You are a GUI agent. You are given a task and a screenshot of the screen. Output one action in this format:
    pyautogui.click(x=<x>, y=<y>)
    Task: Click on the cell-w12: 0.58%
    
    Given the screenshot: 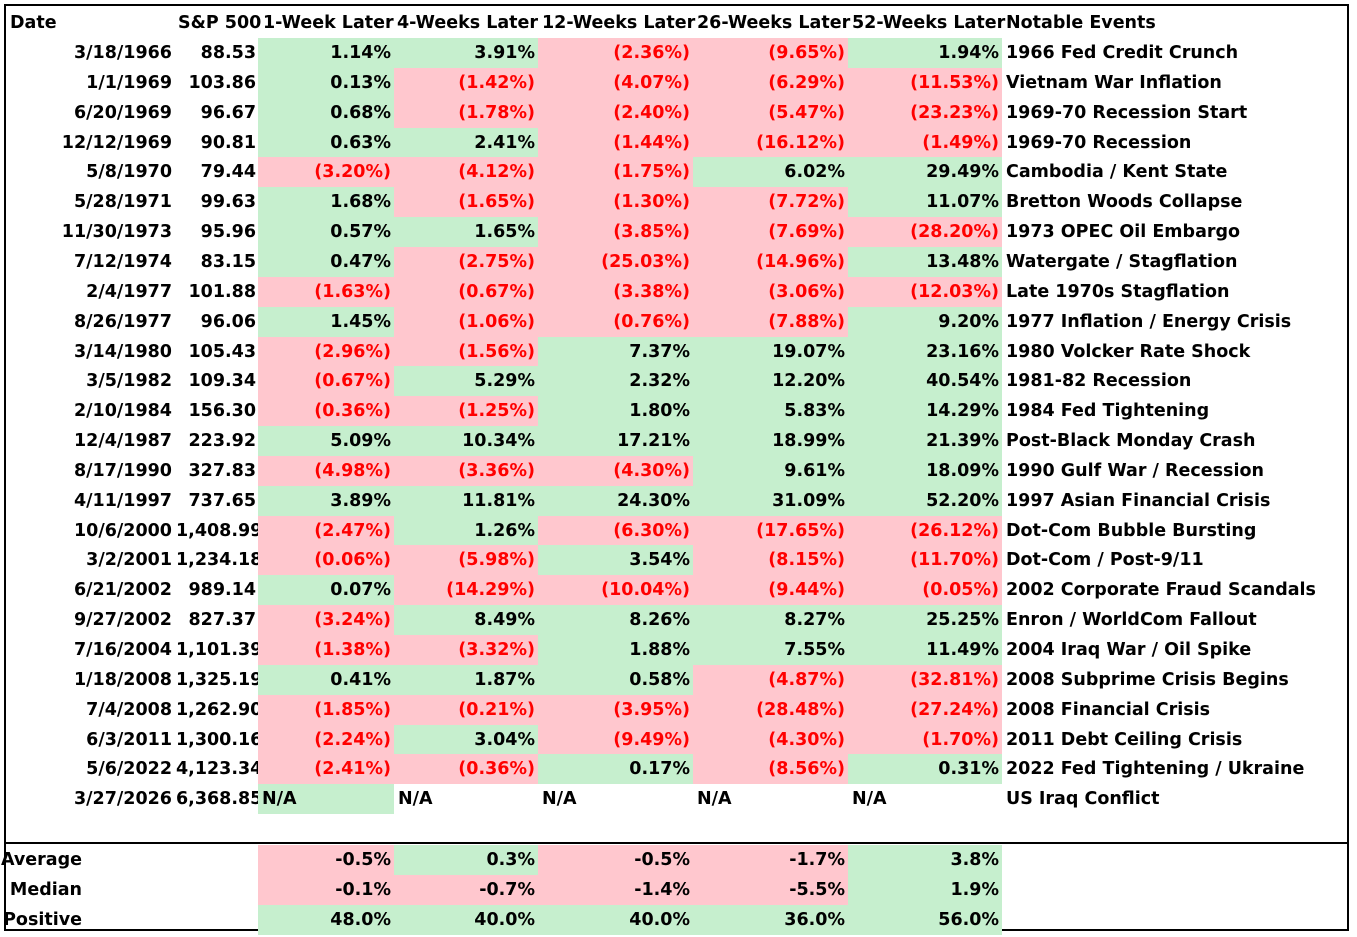 What is the action you would take?
    pyautogui.click(x=615, y=679)
    